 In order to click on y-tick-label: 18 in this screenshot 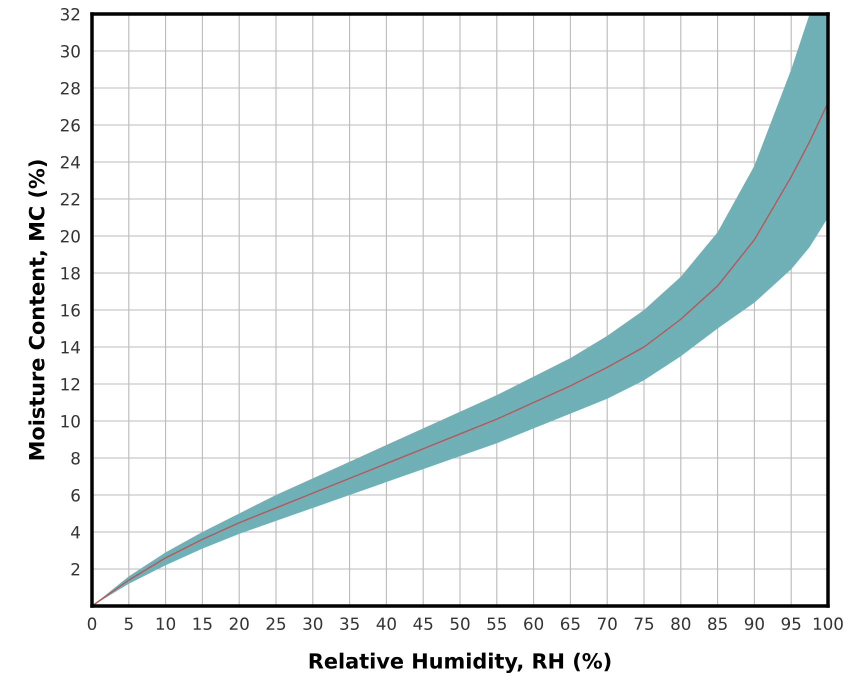, I will do `click(71, 273)`.